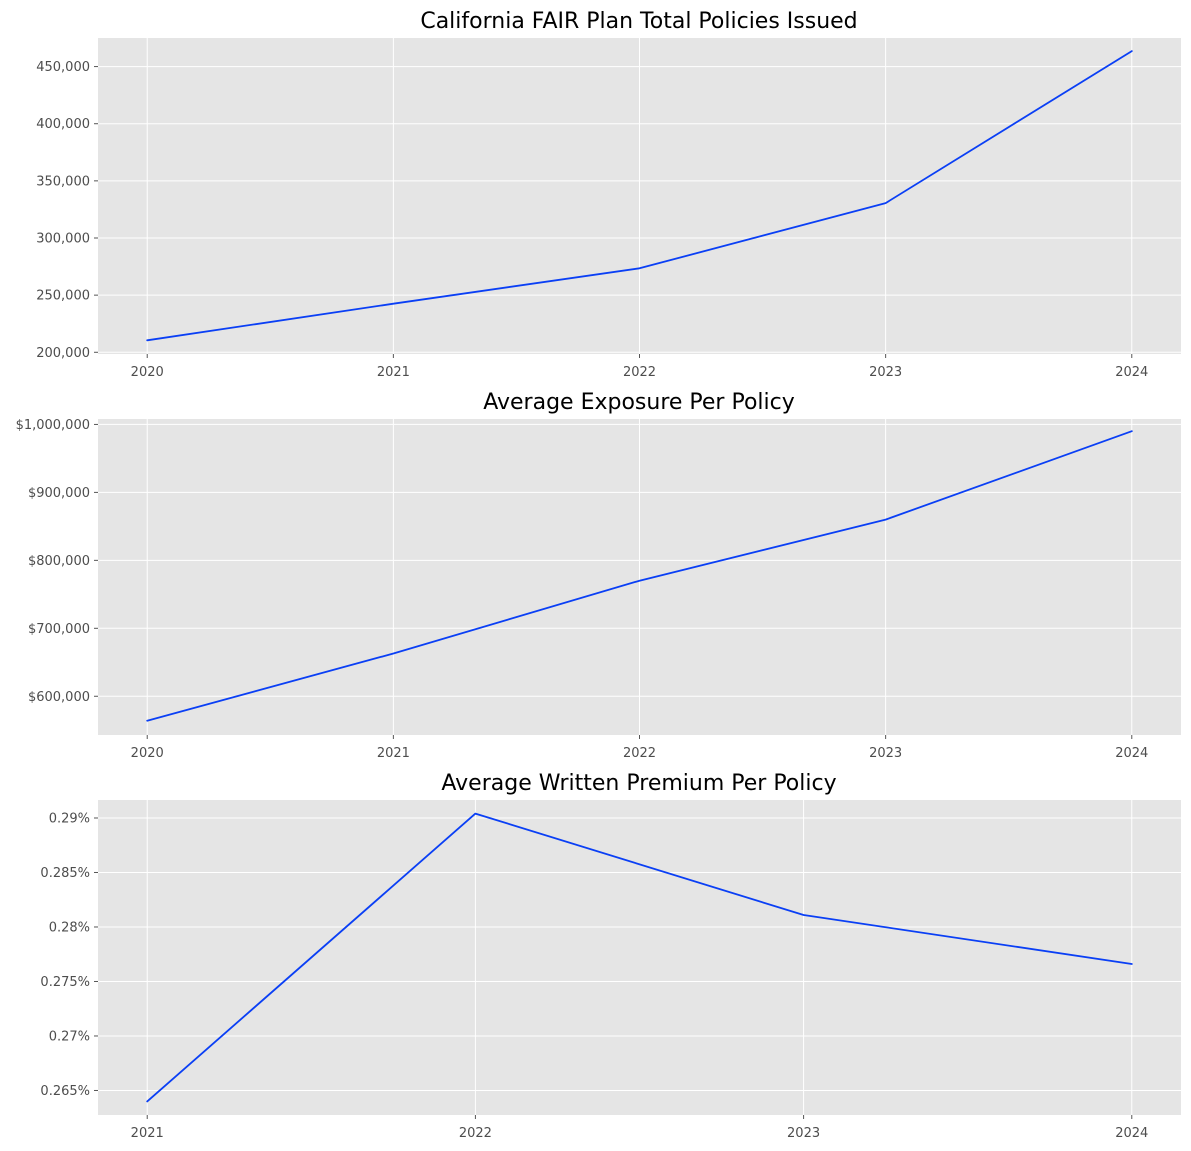 The width and height of the screenshot is (1191, 1151). What do you see at coordinates (63, 353) in the screenshot?
I see `y-tick-label: 200,000` at bounding box center [63, 353].